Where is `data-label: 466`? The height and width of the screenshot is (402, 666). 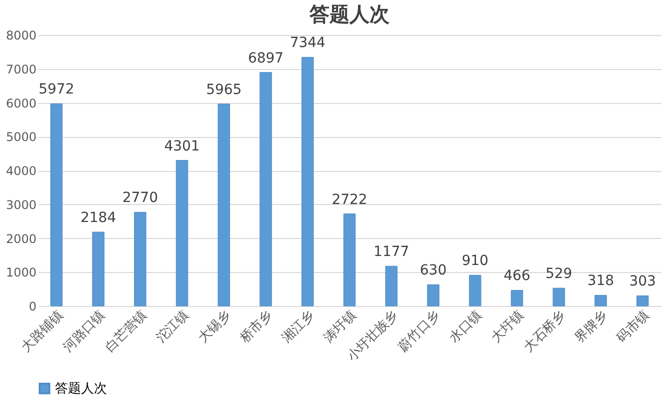
data-label: 466 is located at coordinates (517, 276).